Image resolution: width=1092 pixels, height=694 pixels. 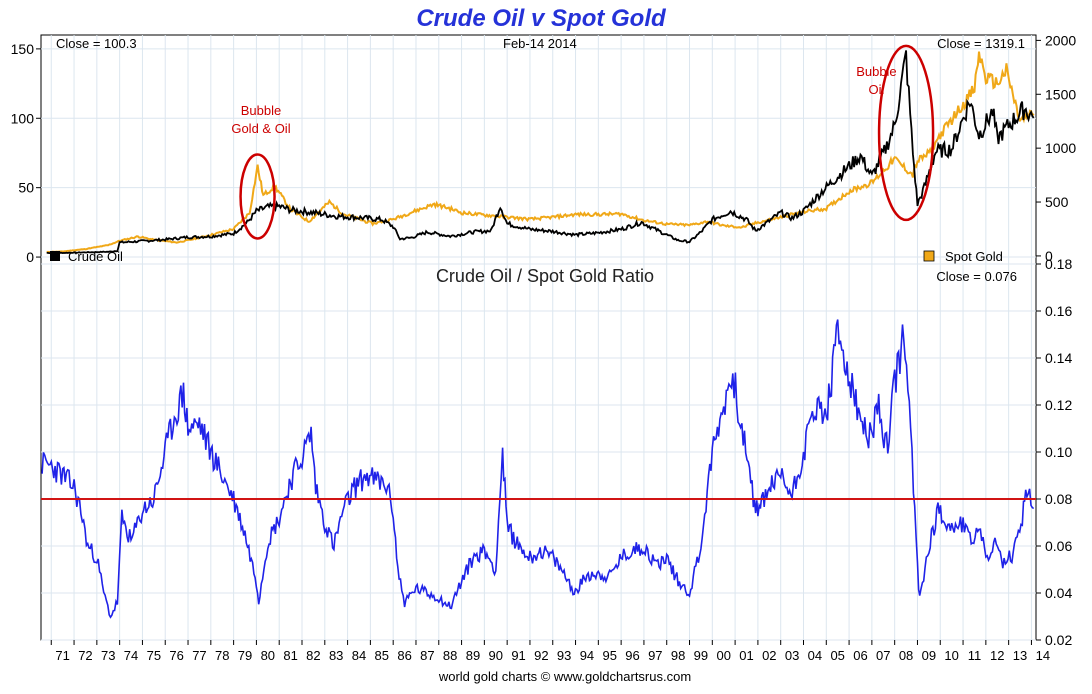 I want to click on x-tick-label: 95, so click(x=609, y=655).